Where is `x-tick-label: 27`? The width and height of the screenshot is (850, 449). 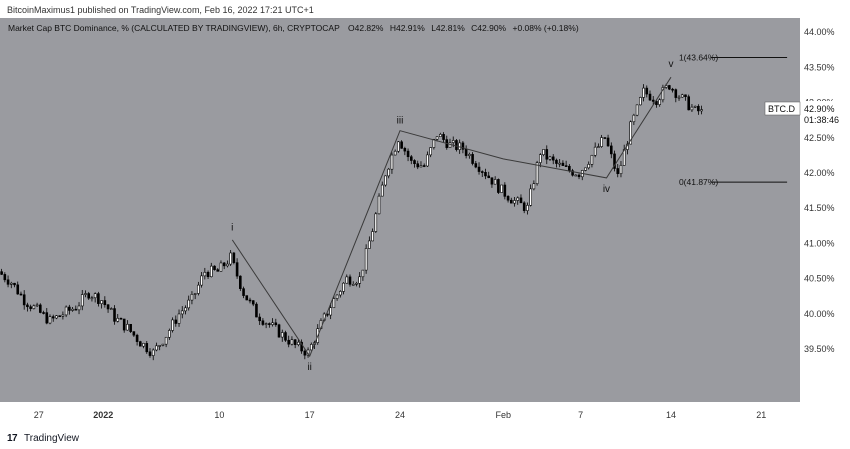 x-tick-label: 27 is located at coordinates (39, 415).